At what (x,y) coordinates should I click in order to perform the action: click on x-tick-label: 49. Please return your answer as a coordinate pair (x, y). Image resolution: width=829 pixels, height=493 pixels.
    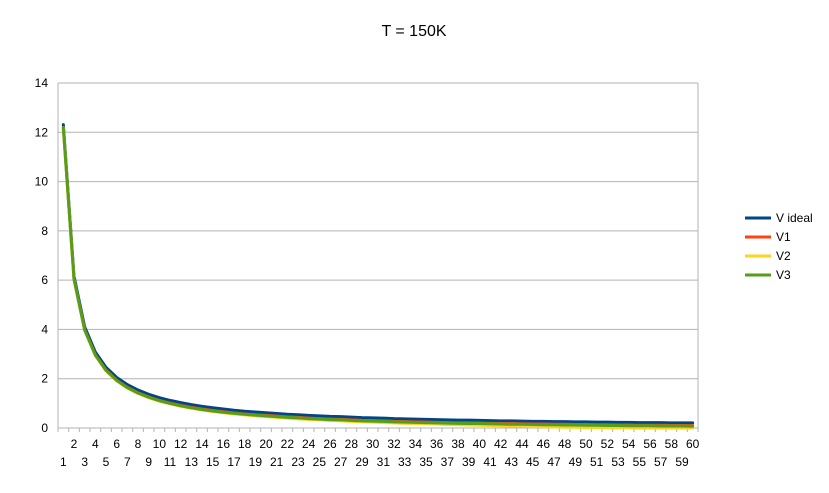
    Looking at the image, I should click on (576, 462).